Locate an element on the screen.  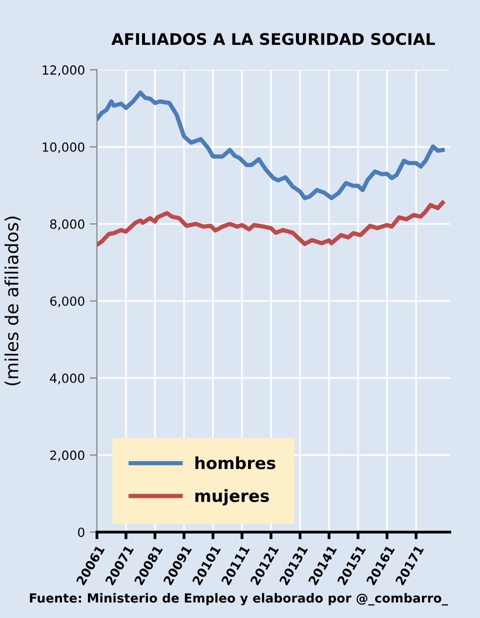
legend-label: mujeres is located at coordinates (232, 497).